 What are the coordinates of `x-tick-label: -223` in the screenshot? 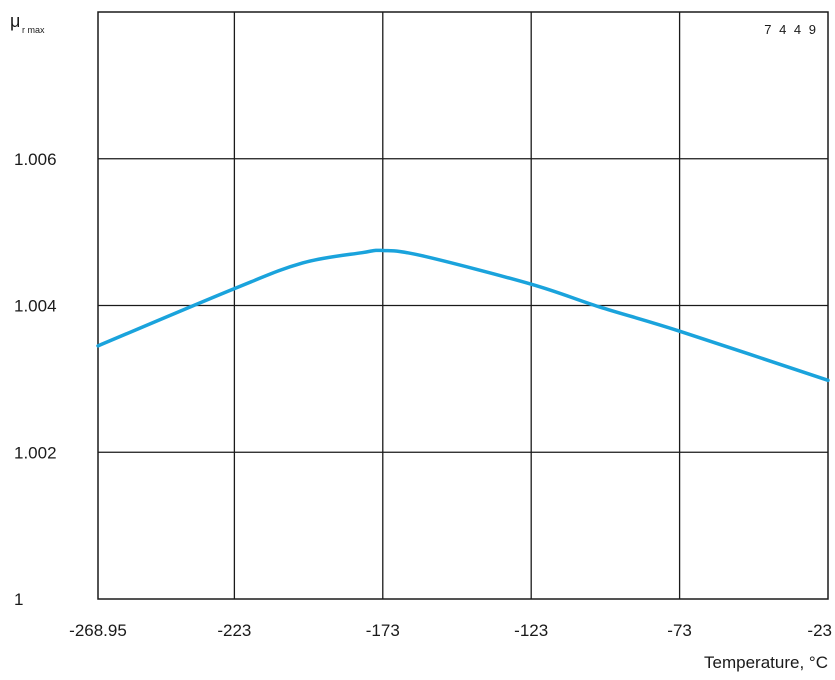 It's located at (234, 630).